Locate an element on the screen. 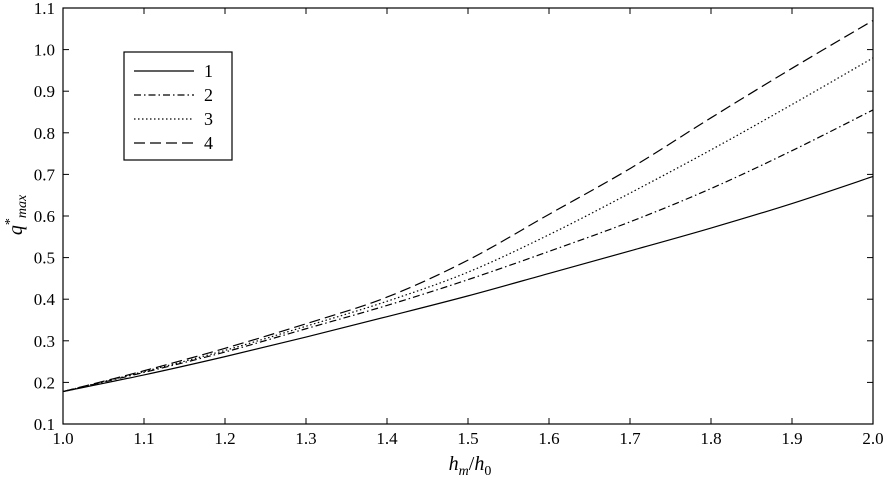 Image resolution: width=888 pixels, height=482 pixels. y-tick-label: 0.4 is located at coordinates (45, 299).